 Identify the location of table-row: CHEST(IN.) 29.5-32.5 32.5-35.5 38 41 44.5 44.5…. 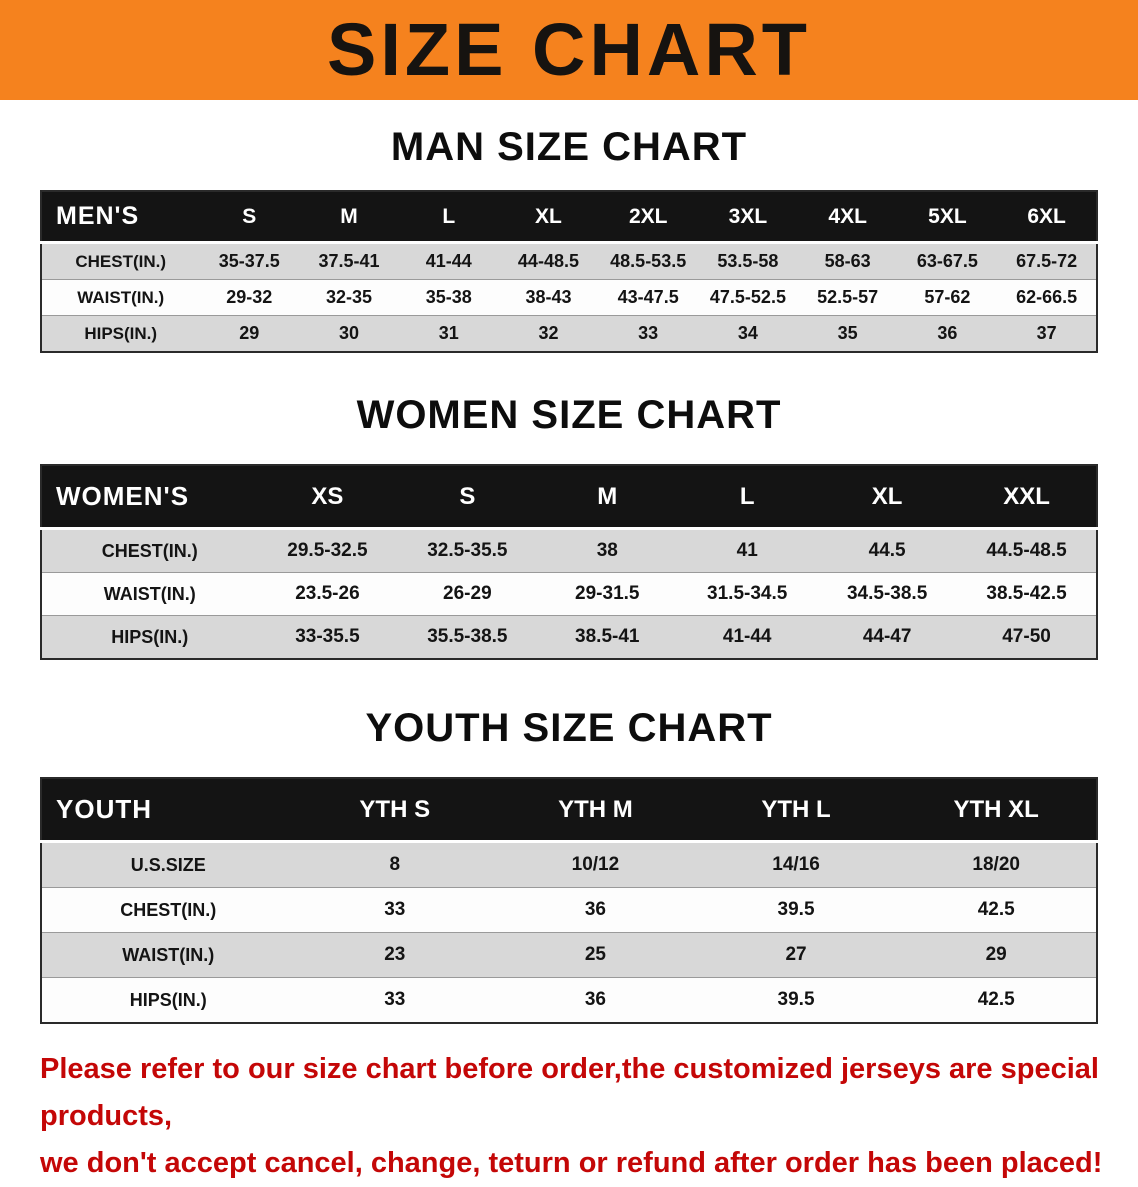
(569, 550).